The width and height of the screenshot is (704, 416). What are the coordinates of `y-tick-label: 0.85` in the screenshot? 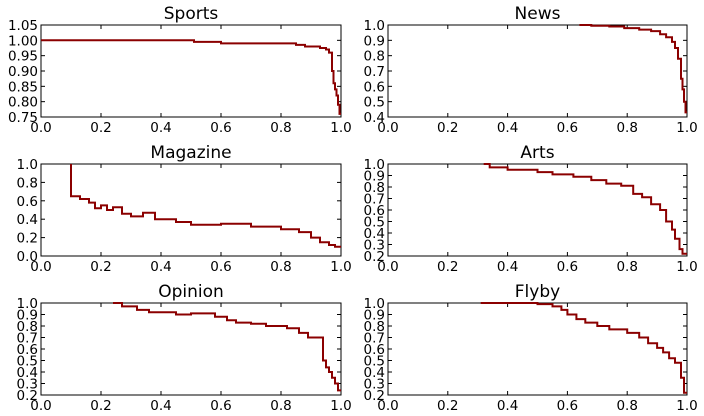 It's located at (23, 87).